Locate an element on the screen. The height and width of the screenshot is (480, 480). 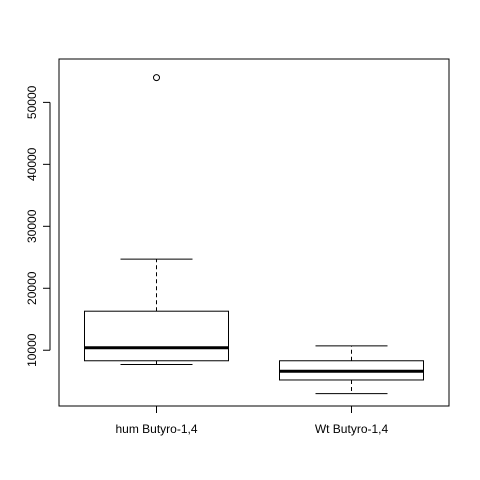
box-group is located at coordinates (351, 370).